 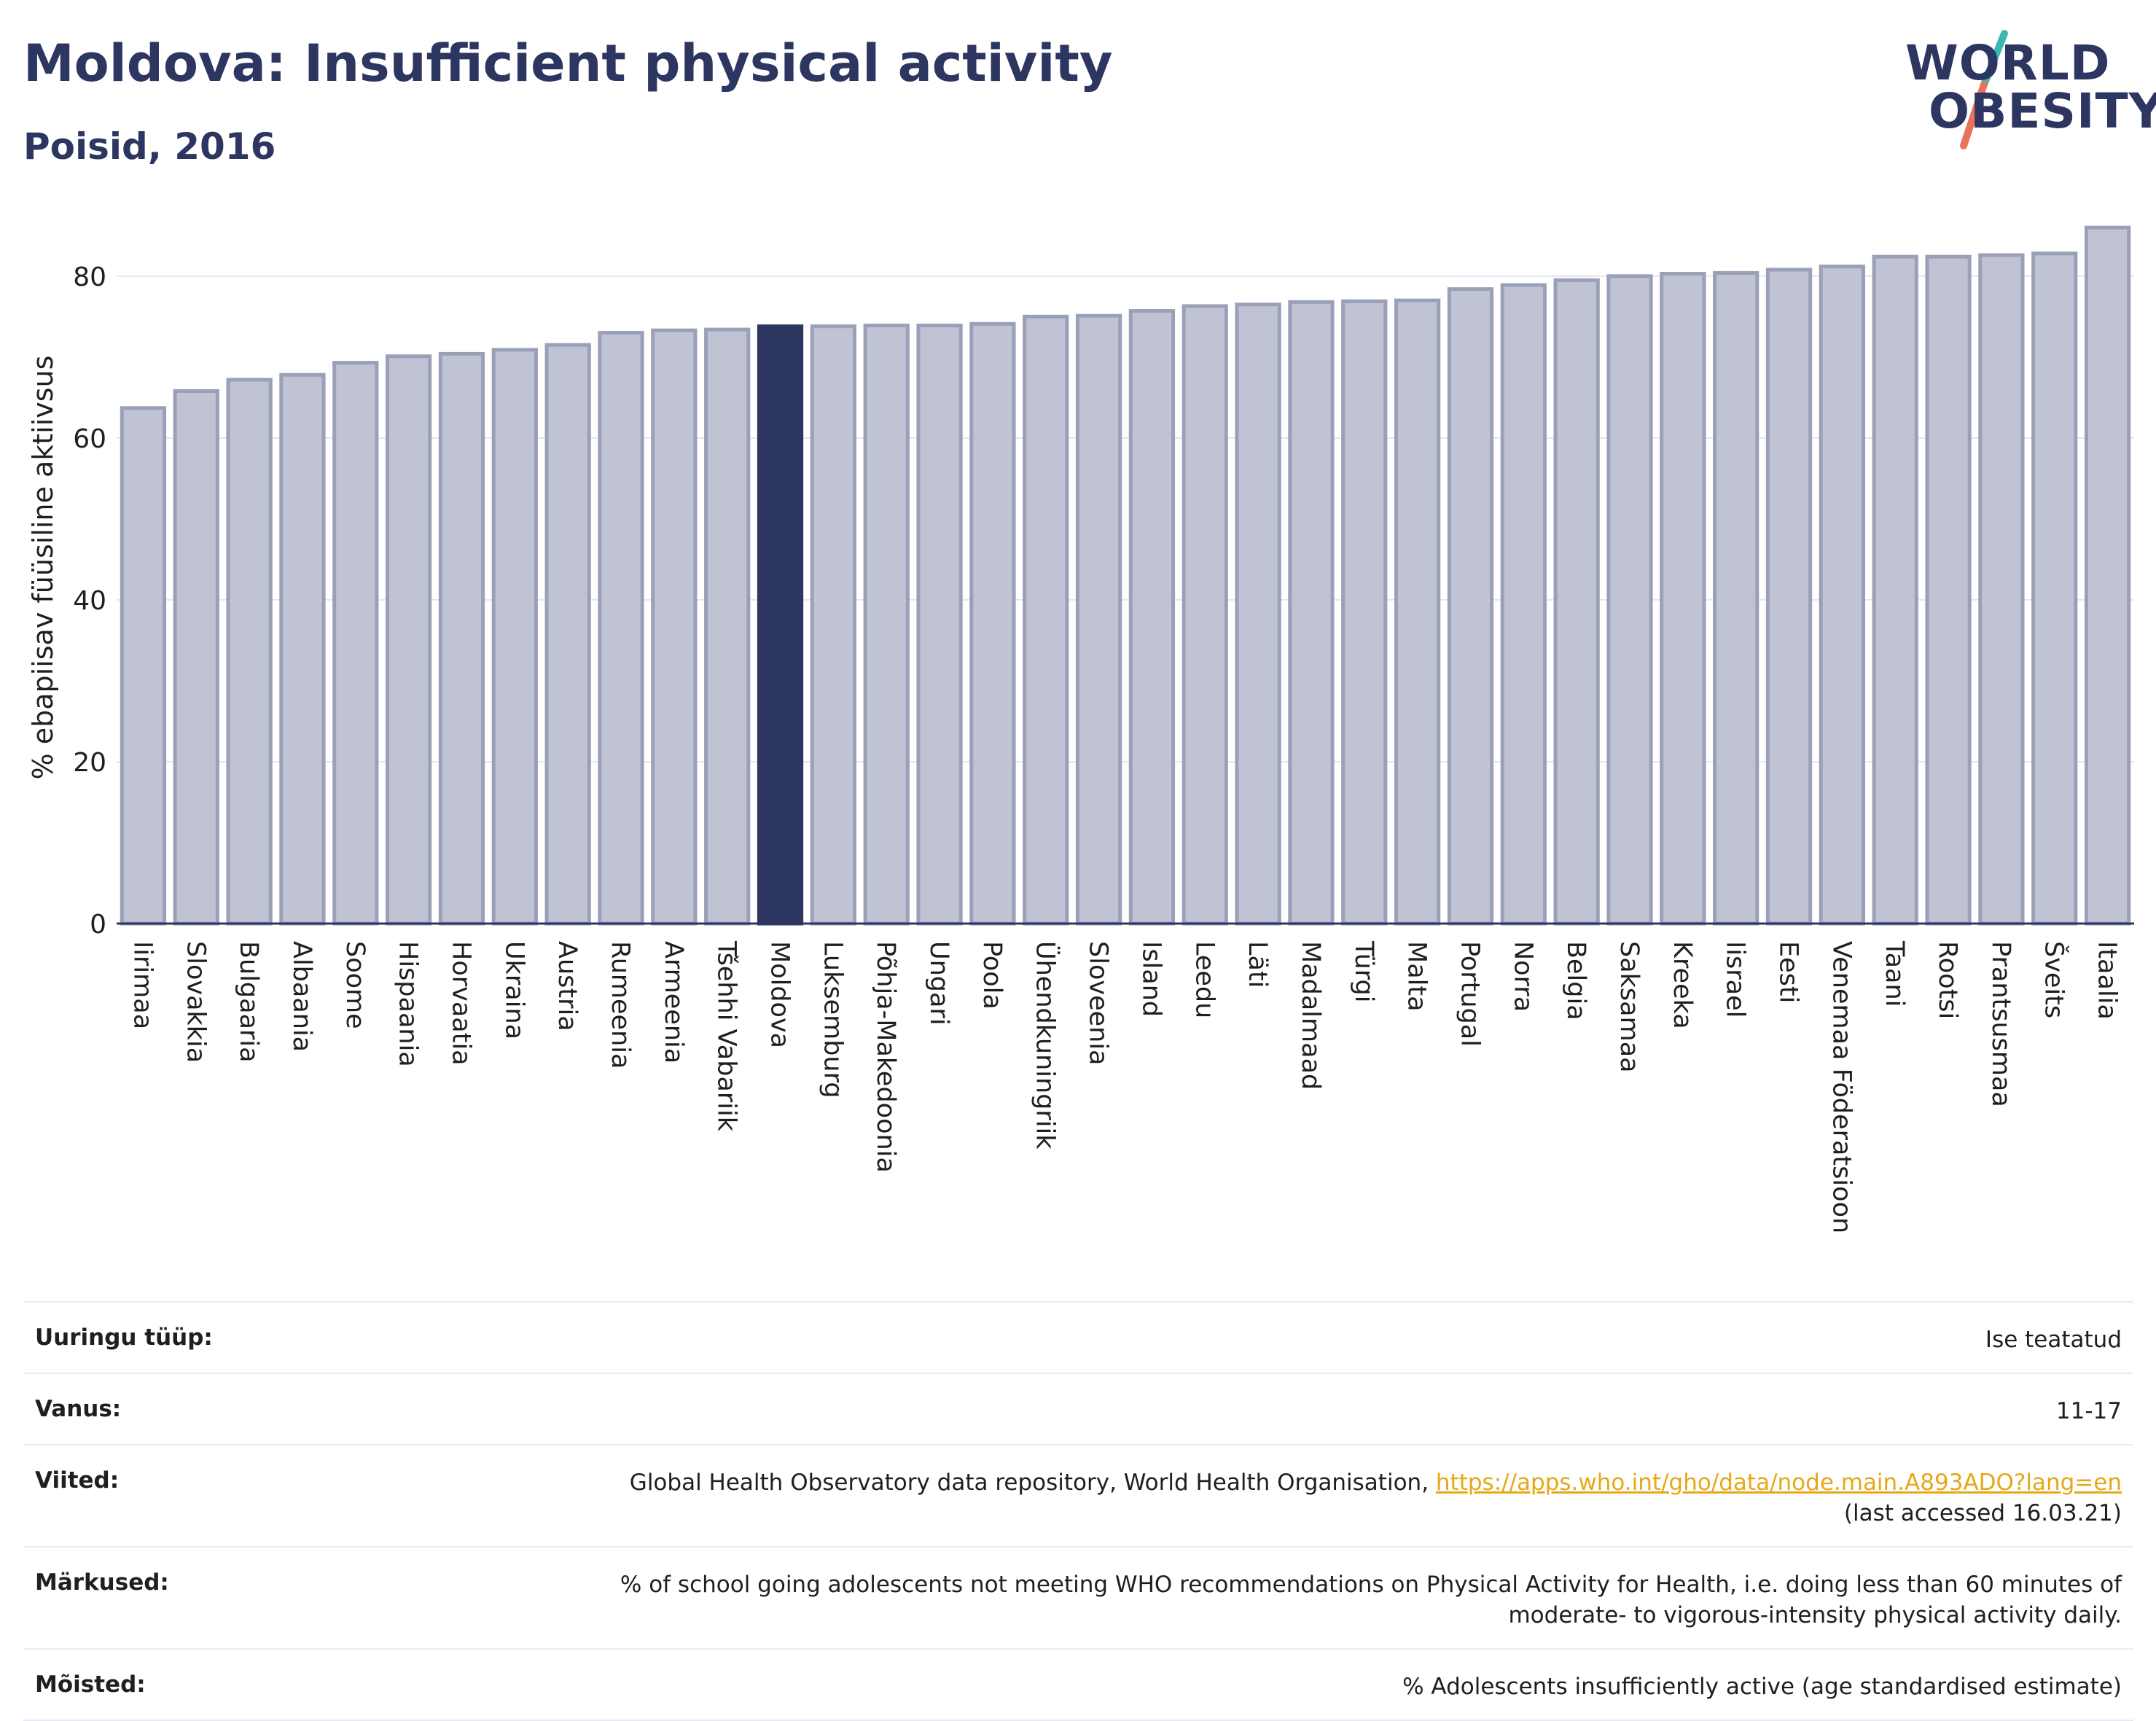 I want to click on logo-word-world: WORLD, so click(x=2008, y=63).